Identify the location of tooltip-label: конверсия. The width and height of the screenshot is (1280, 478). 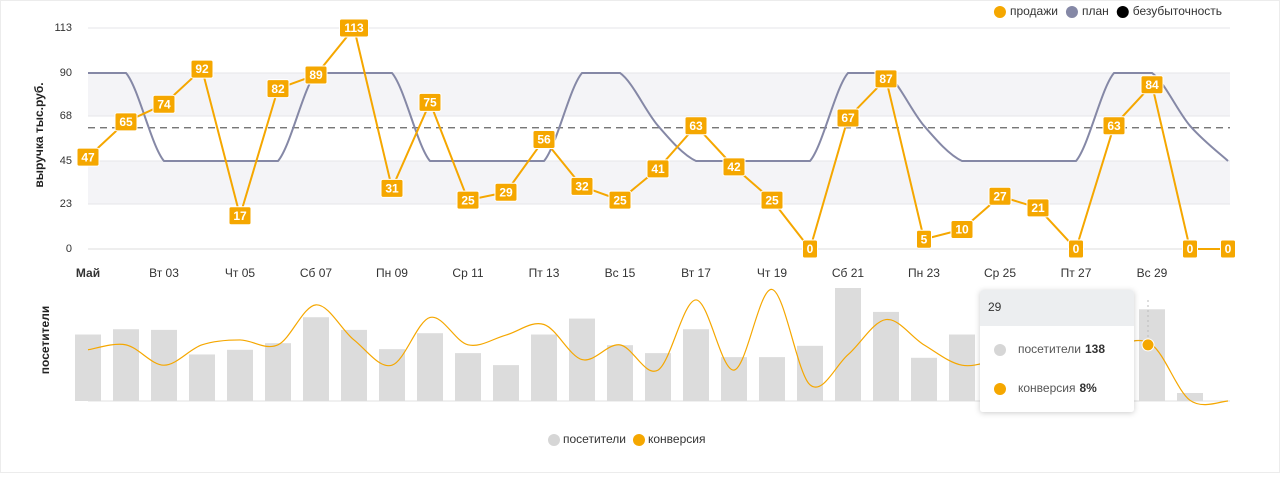
(1046, 388).